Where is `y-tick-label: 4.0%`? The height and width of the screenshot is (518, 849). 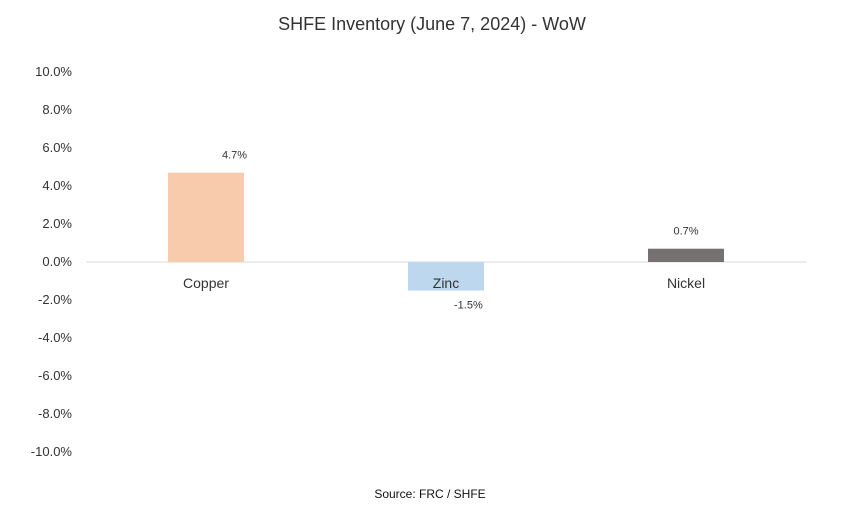 y-tick-label: 4.0% is located at coordinates (57, 185).